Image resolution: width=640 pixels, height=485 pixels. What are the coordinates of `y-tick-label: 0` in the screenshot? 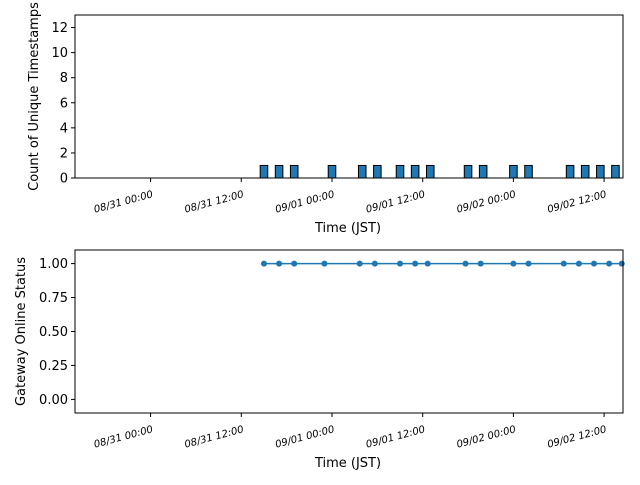 It's located at (64, 179).